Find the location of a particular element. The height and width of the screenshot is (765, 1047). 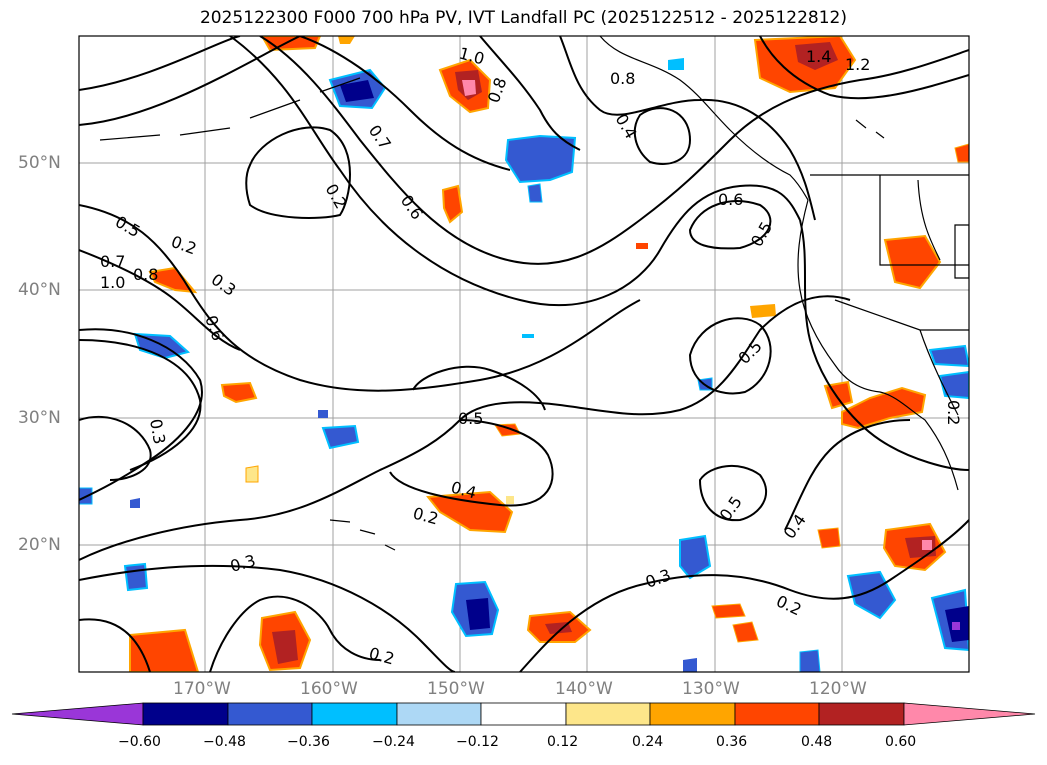

colorbar-extend-high is located at coordinates (969, 714).